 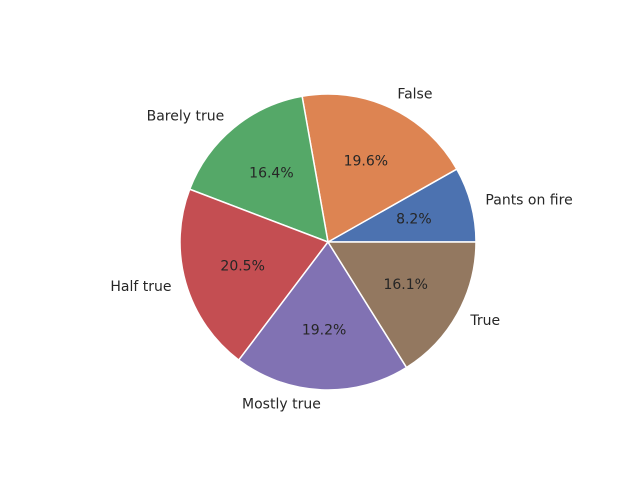 I want to click on pie-slice-mostly-true, so click(x=323, y=316).